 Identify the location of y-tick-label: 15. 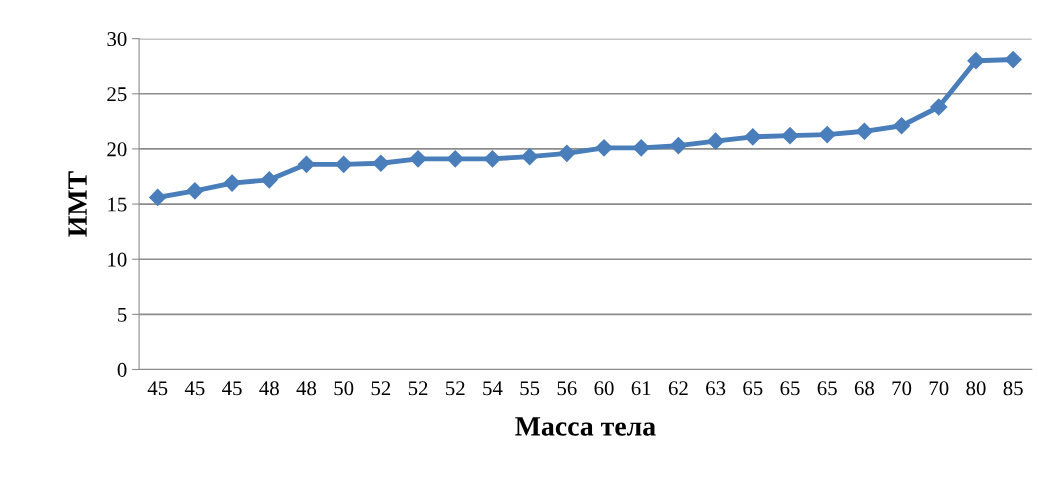
(117, 204).